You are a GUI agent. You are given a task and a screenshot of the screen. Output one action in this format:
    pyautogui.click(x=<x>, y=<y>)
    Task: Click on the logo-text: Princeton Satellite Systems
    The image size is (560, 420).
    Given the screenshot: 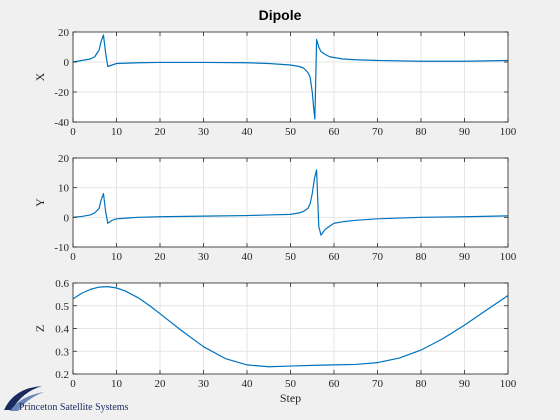 What is the action you would take?
    pyautogui.click(x=74, y=407)
    